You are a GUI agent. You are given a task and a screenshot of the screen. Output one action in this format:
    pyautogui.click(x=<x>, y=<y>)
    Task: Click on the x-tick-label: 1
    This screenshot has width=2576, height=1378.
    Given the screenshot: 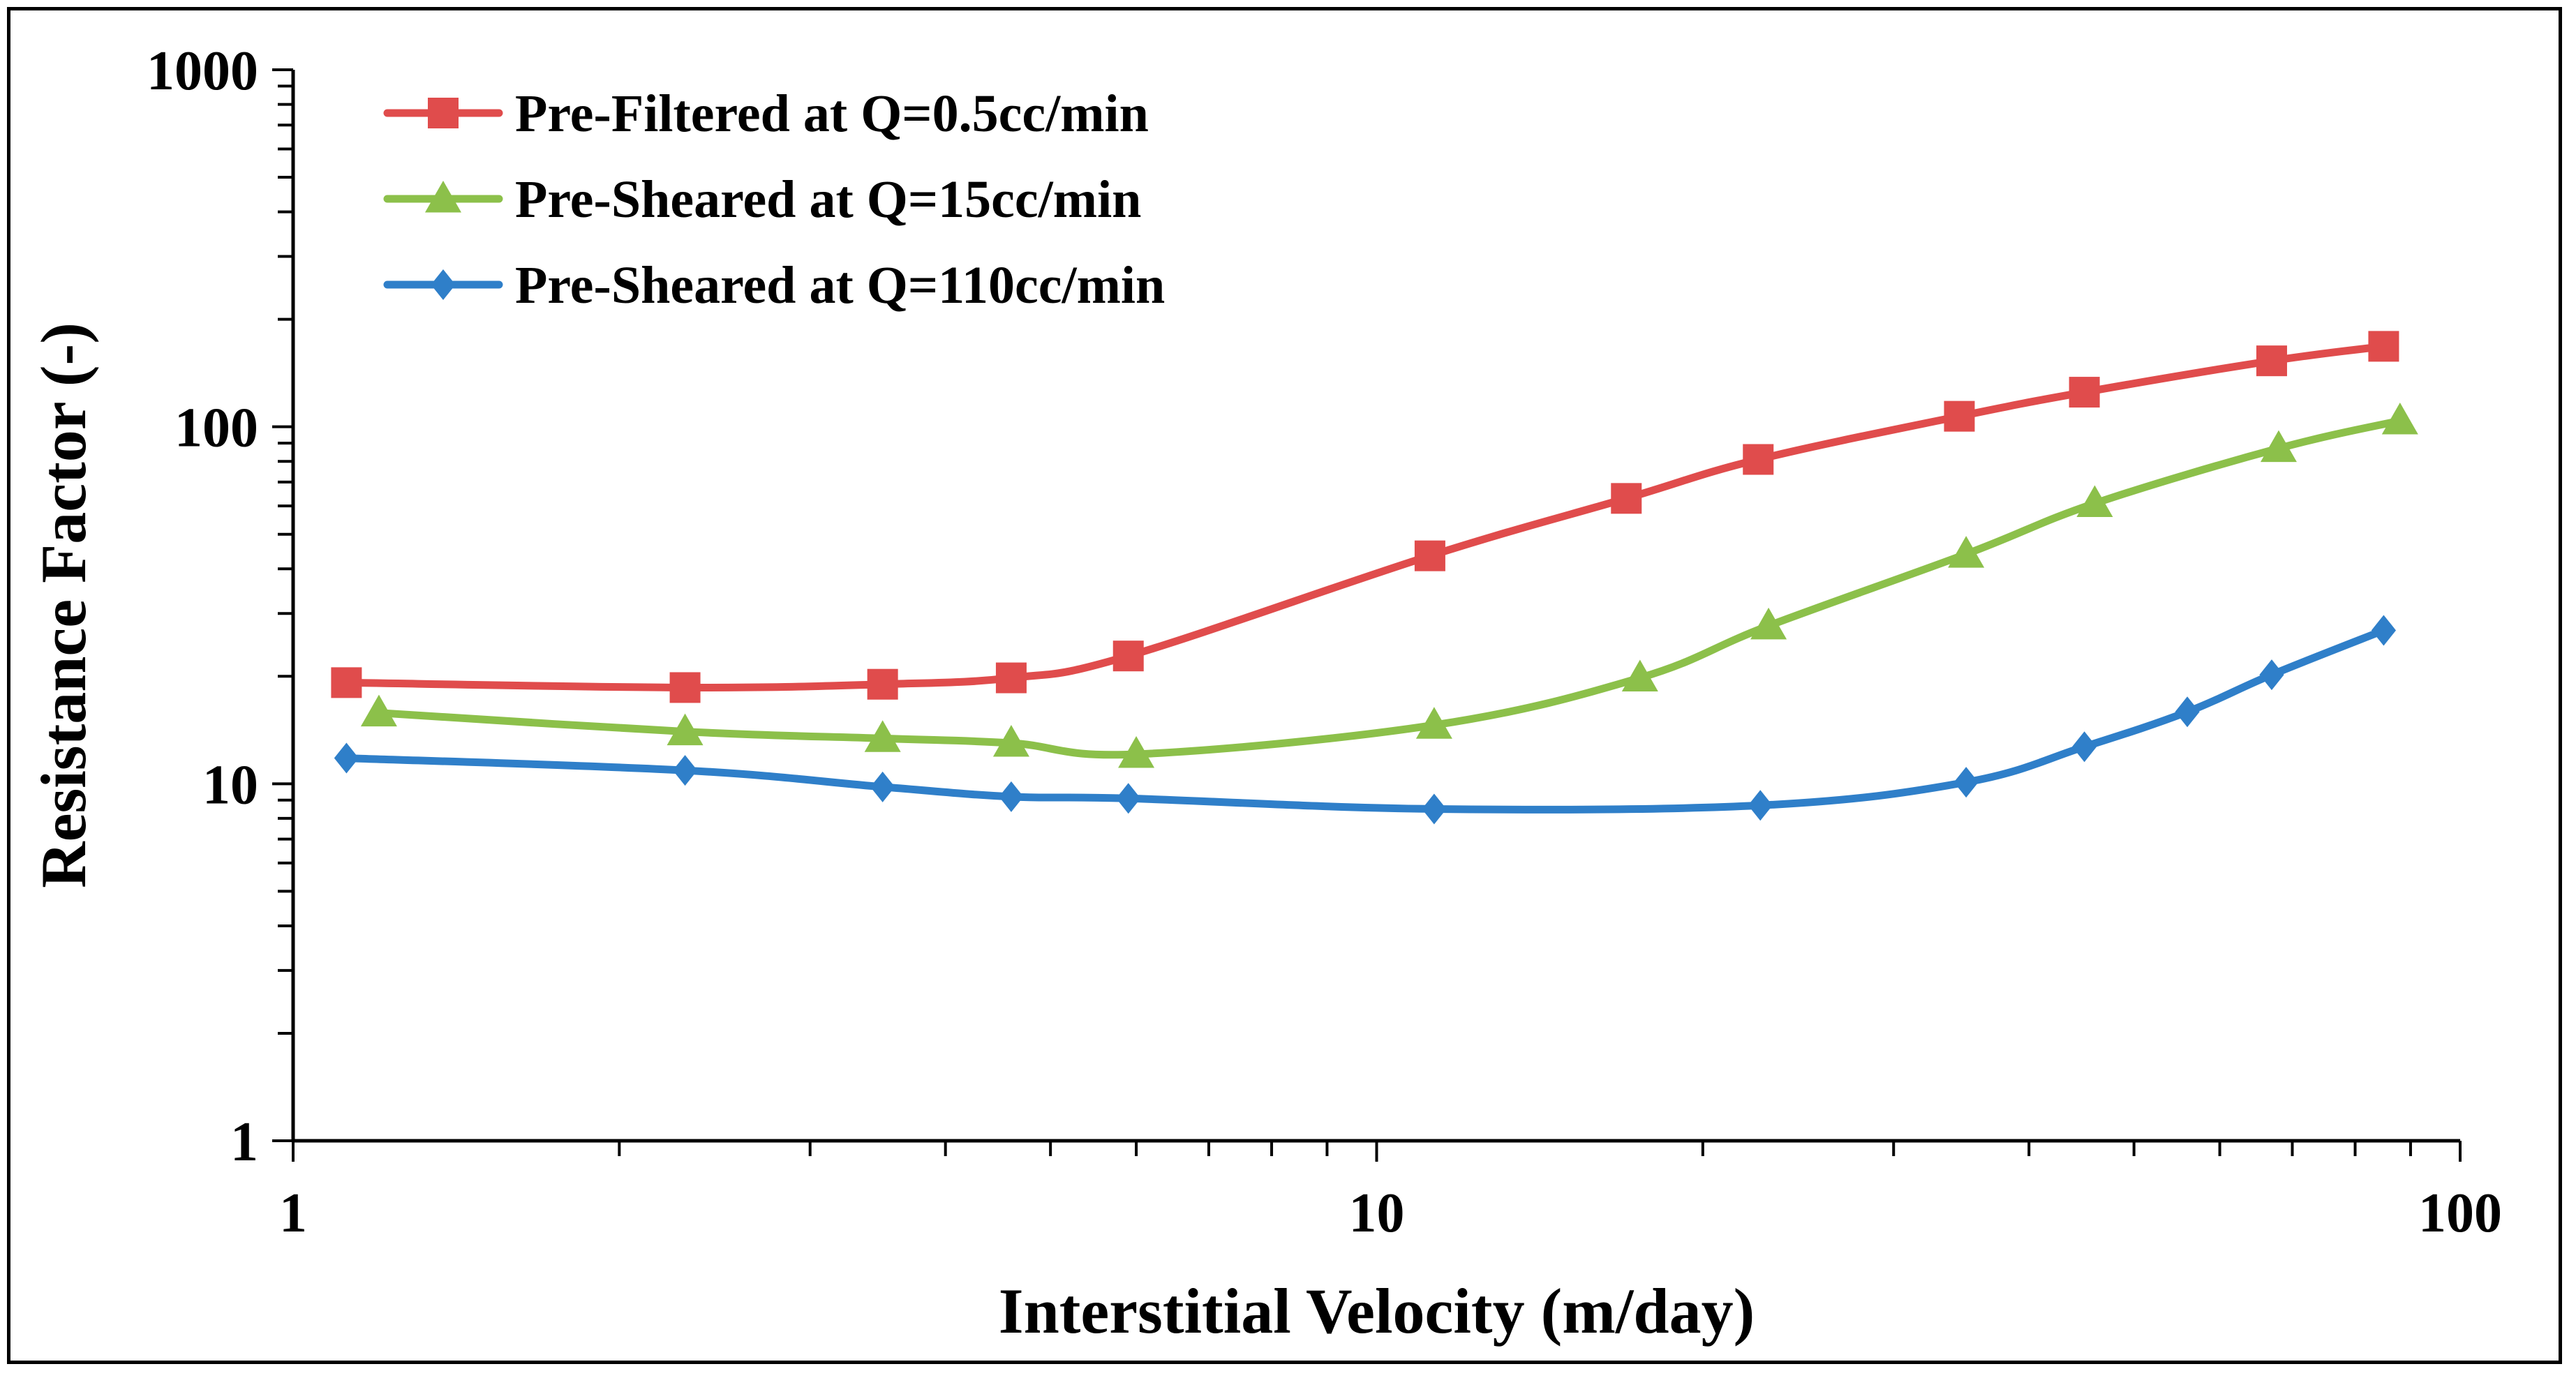 What is the action you would take?
    pyautogui.click(x=293, y=1214)
    